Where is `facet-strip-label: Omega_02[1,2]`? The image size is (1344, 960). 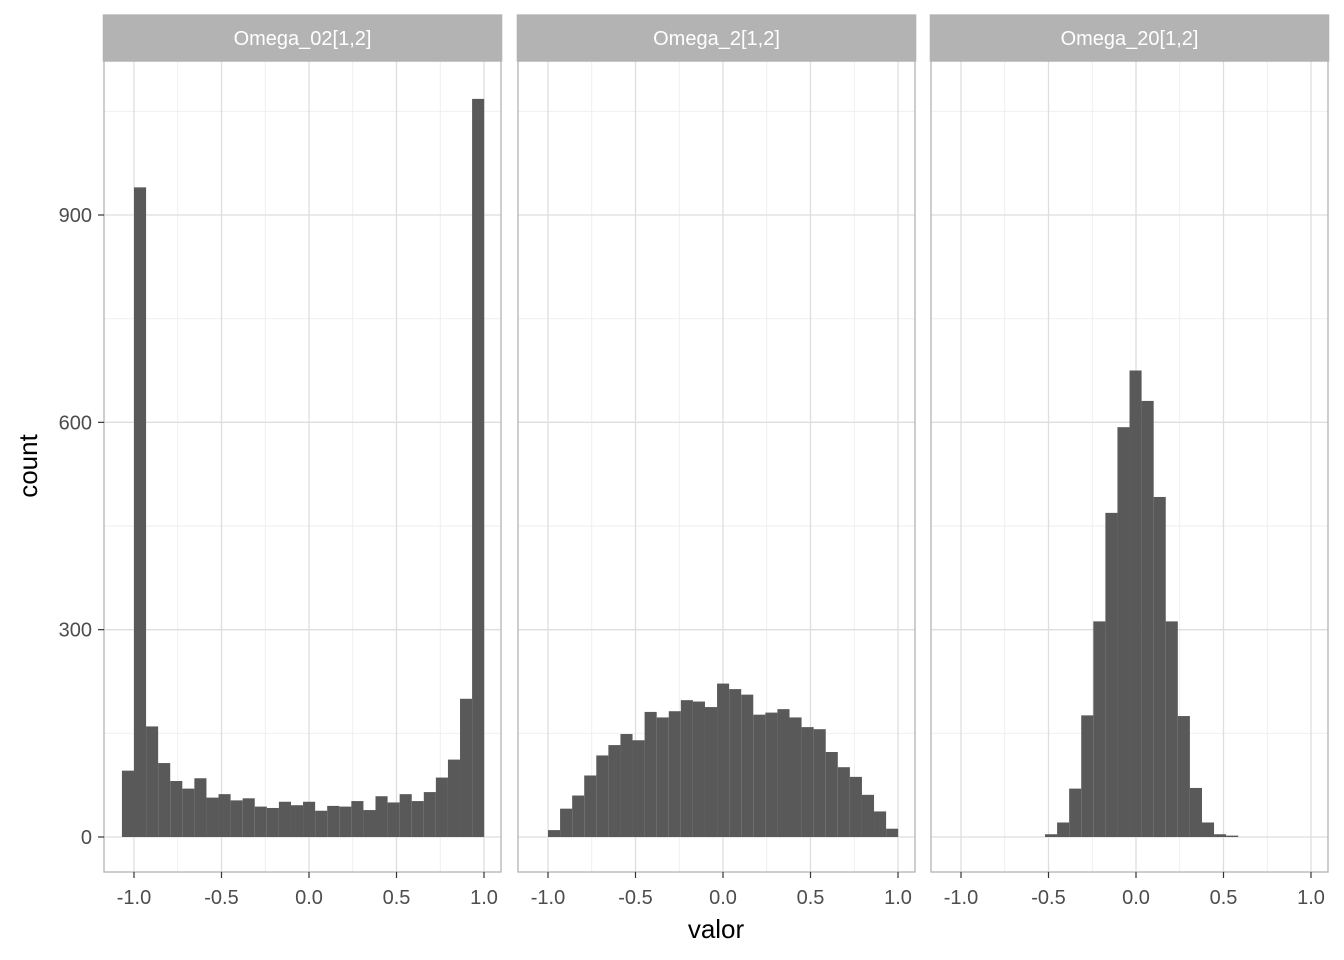
facet-strip-label: Omega_02[1,2] is located at coordinates (303, 39).